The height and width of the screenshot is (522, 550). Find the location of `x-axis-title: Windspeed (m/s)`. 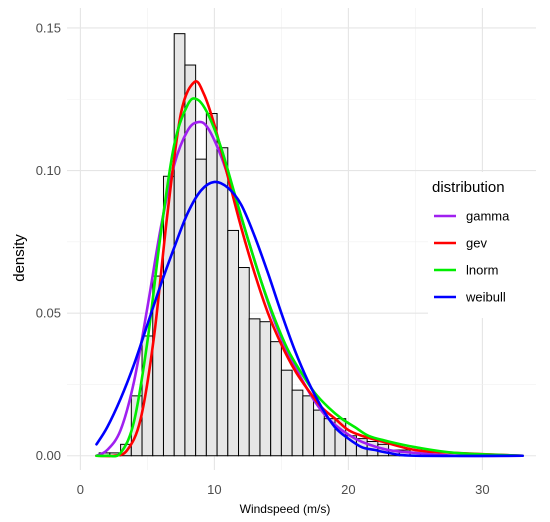

x-axis-title: Windspeed (m/s) is located at coordinates (285, 509).